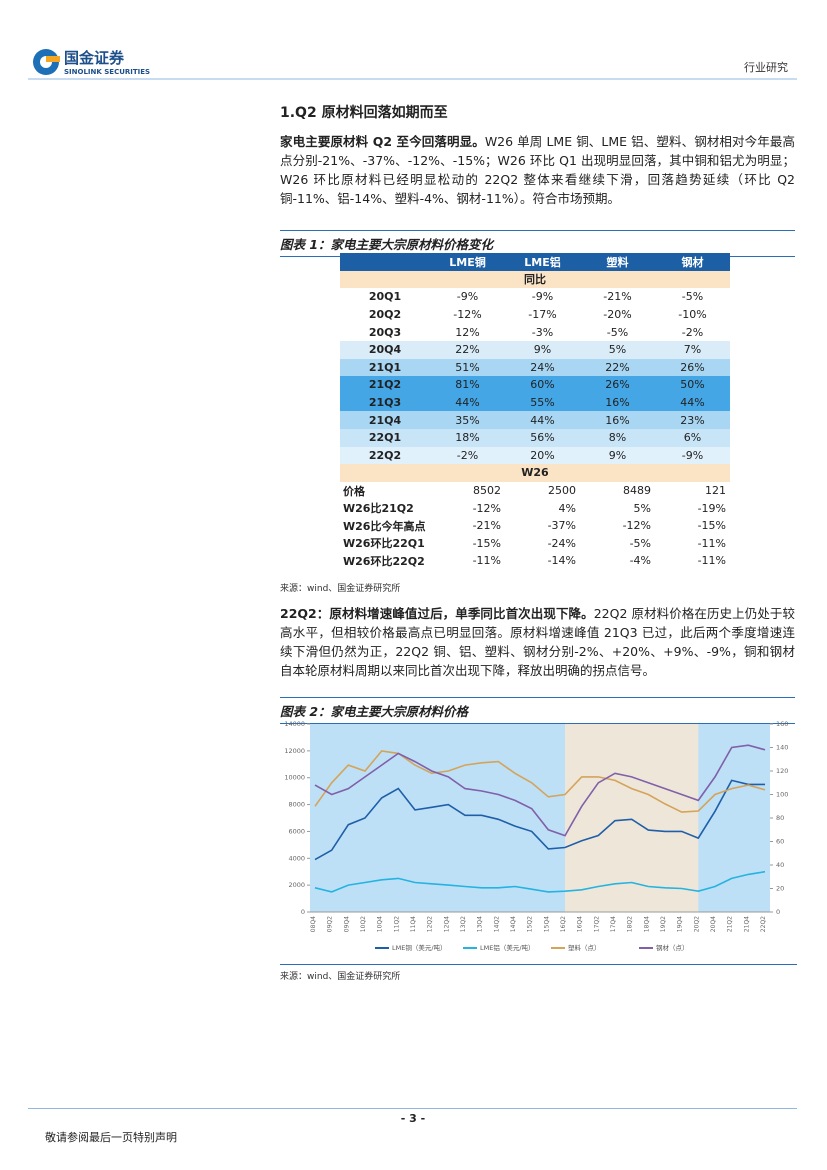 This screenshot has width=827, height=1170. Describe the element at coordinates (778, 912) in the screenshot. I see `y2-tick-label: 0` at that location.